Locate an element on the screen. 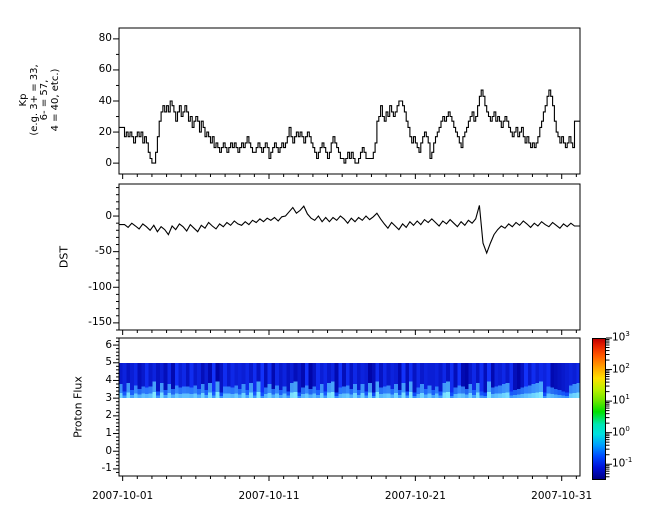  dst-ytick-label: -100 is located at coordinates (100, 286).